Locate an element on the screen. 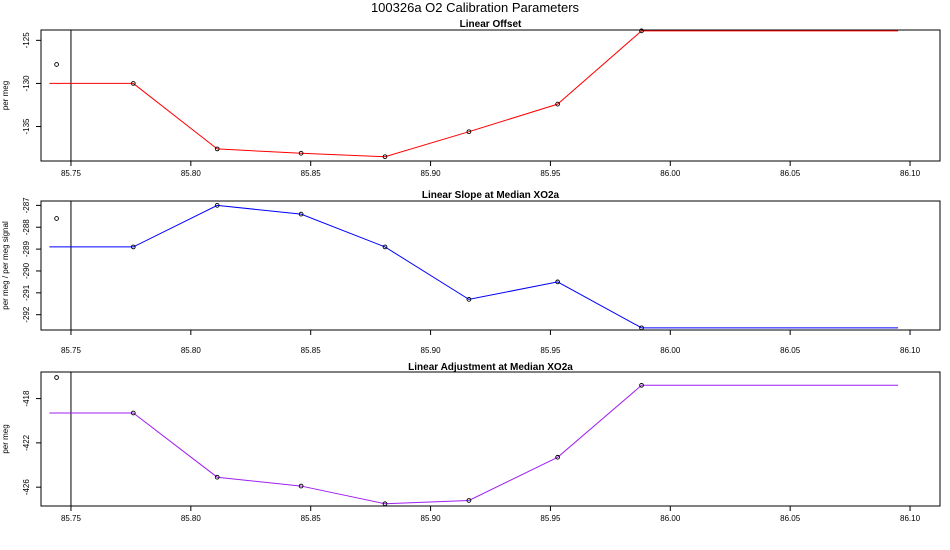 This screenshot has height=550, width=950. y-tick-label: -130 is located at coordinates (26, 83).